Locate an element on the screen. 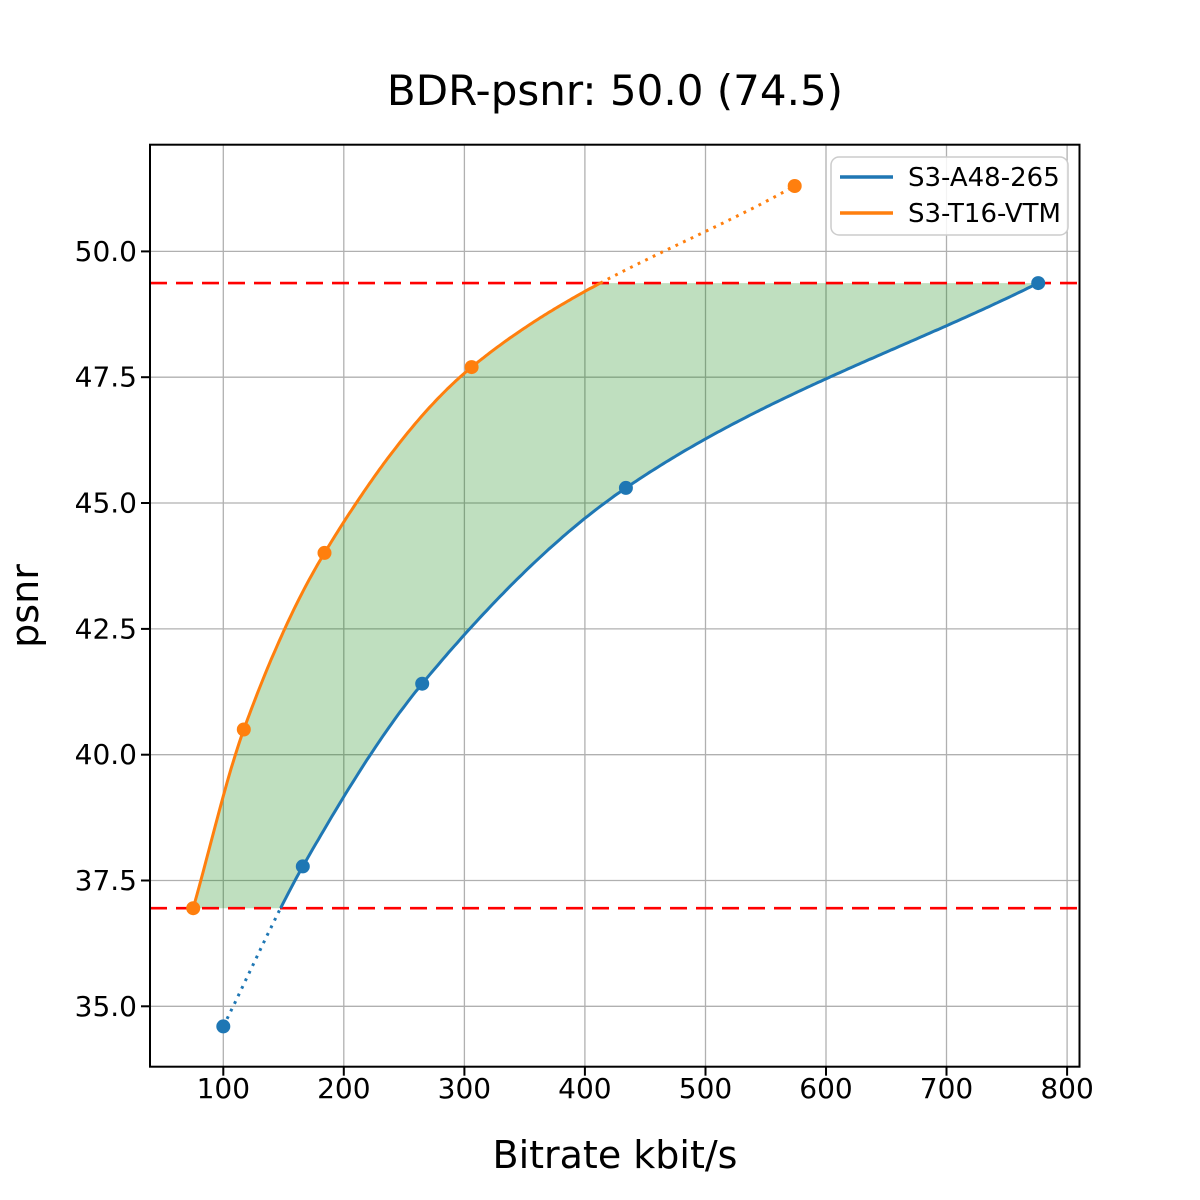  x-tick-label: 500 is located at coordinates (705, 1088).